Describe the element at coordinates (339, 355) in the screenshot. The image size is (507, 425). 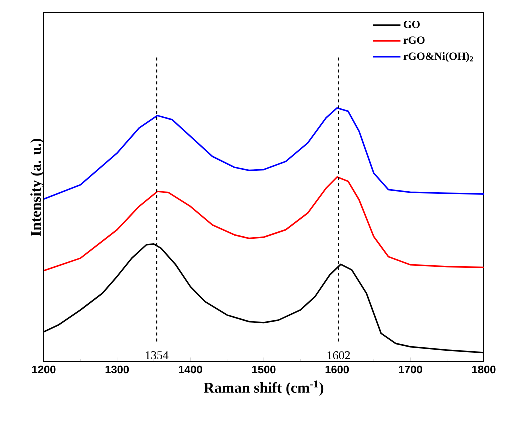
I see `ref-line-label: 1602` at that location.